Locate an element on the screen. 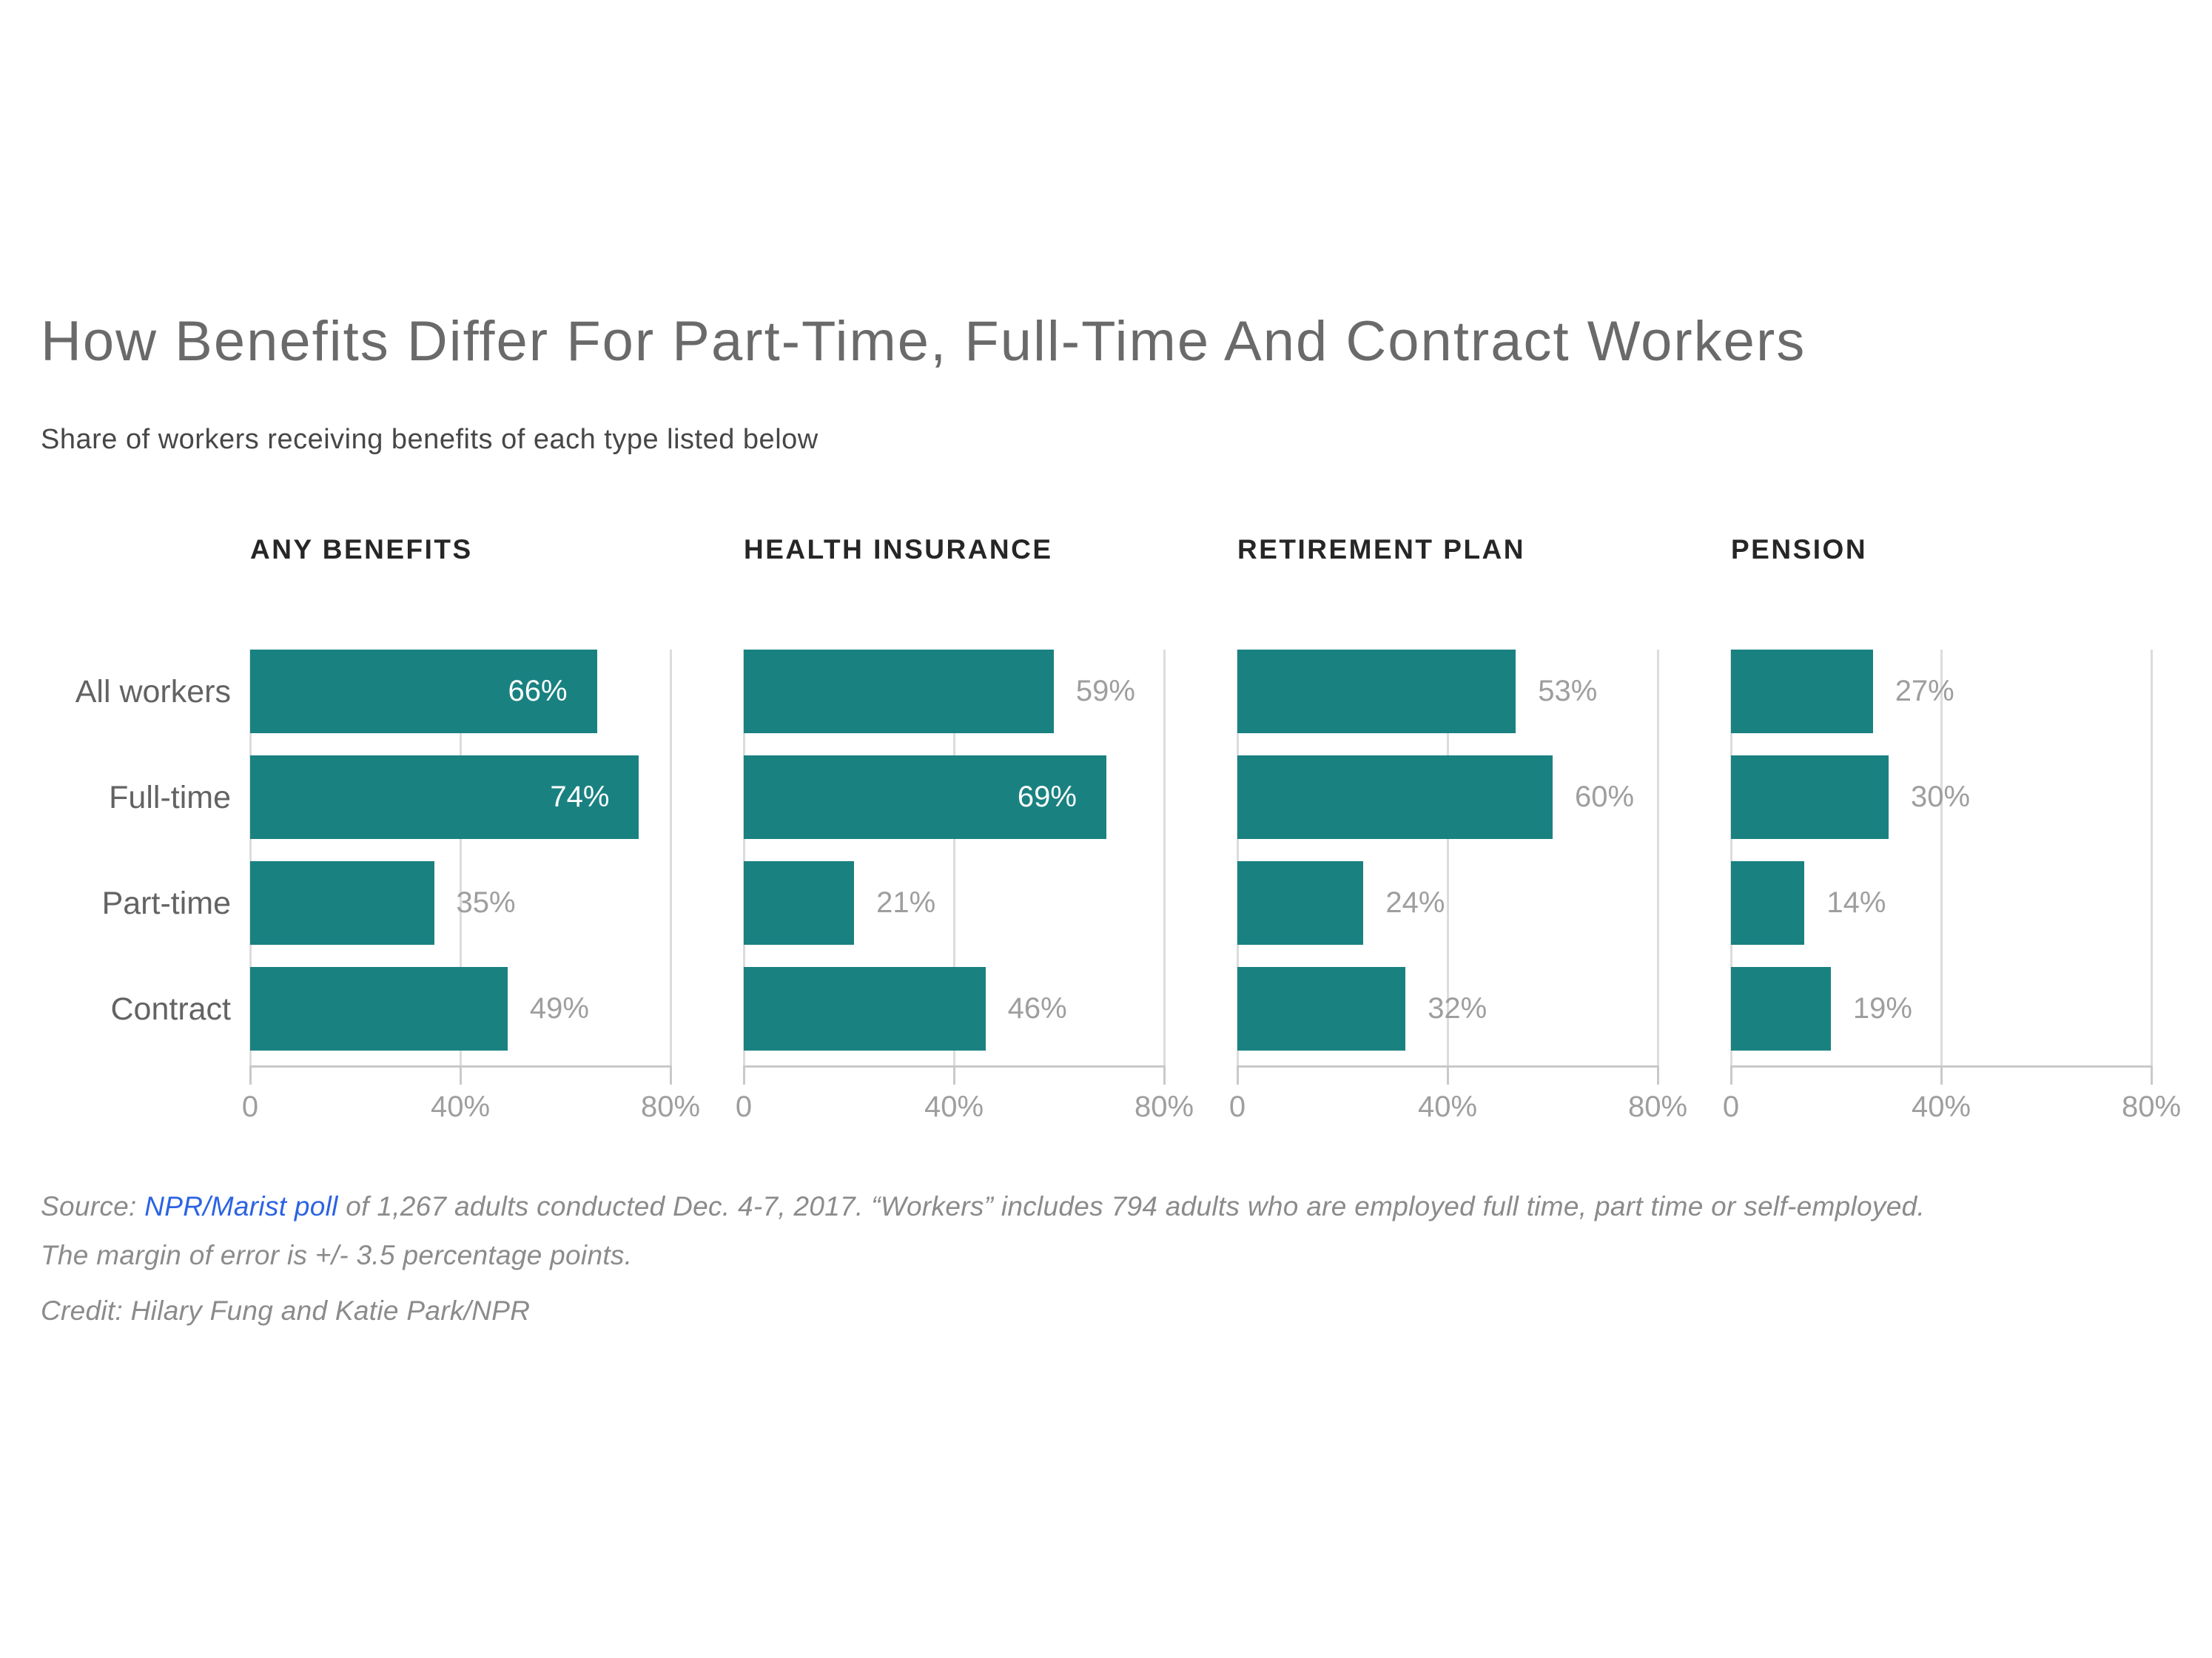 This screenshot has height=1658, width=2212. panel-plot: 59% 69% 21% 46% is located at coordinates (954, 857).